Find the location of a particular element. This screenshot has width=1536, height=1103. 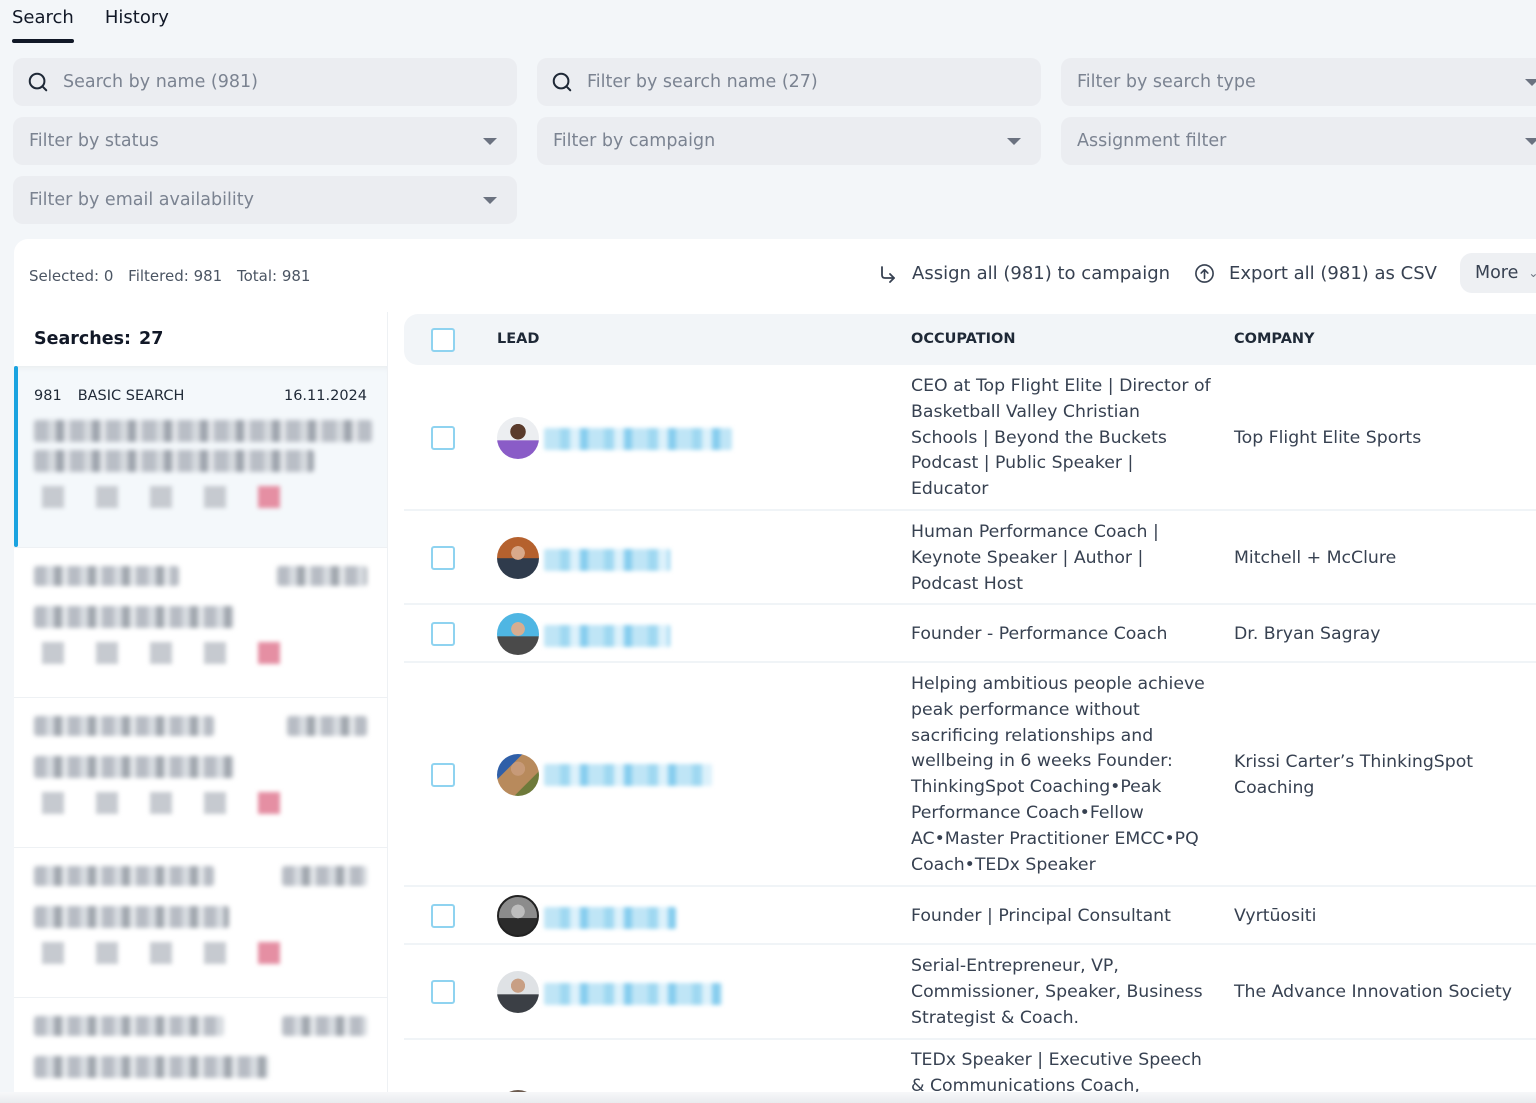

company-cell: Mitchell + McClure is located at coordinates (1315, 558).